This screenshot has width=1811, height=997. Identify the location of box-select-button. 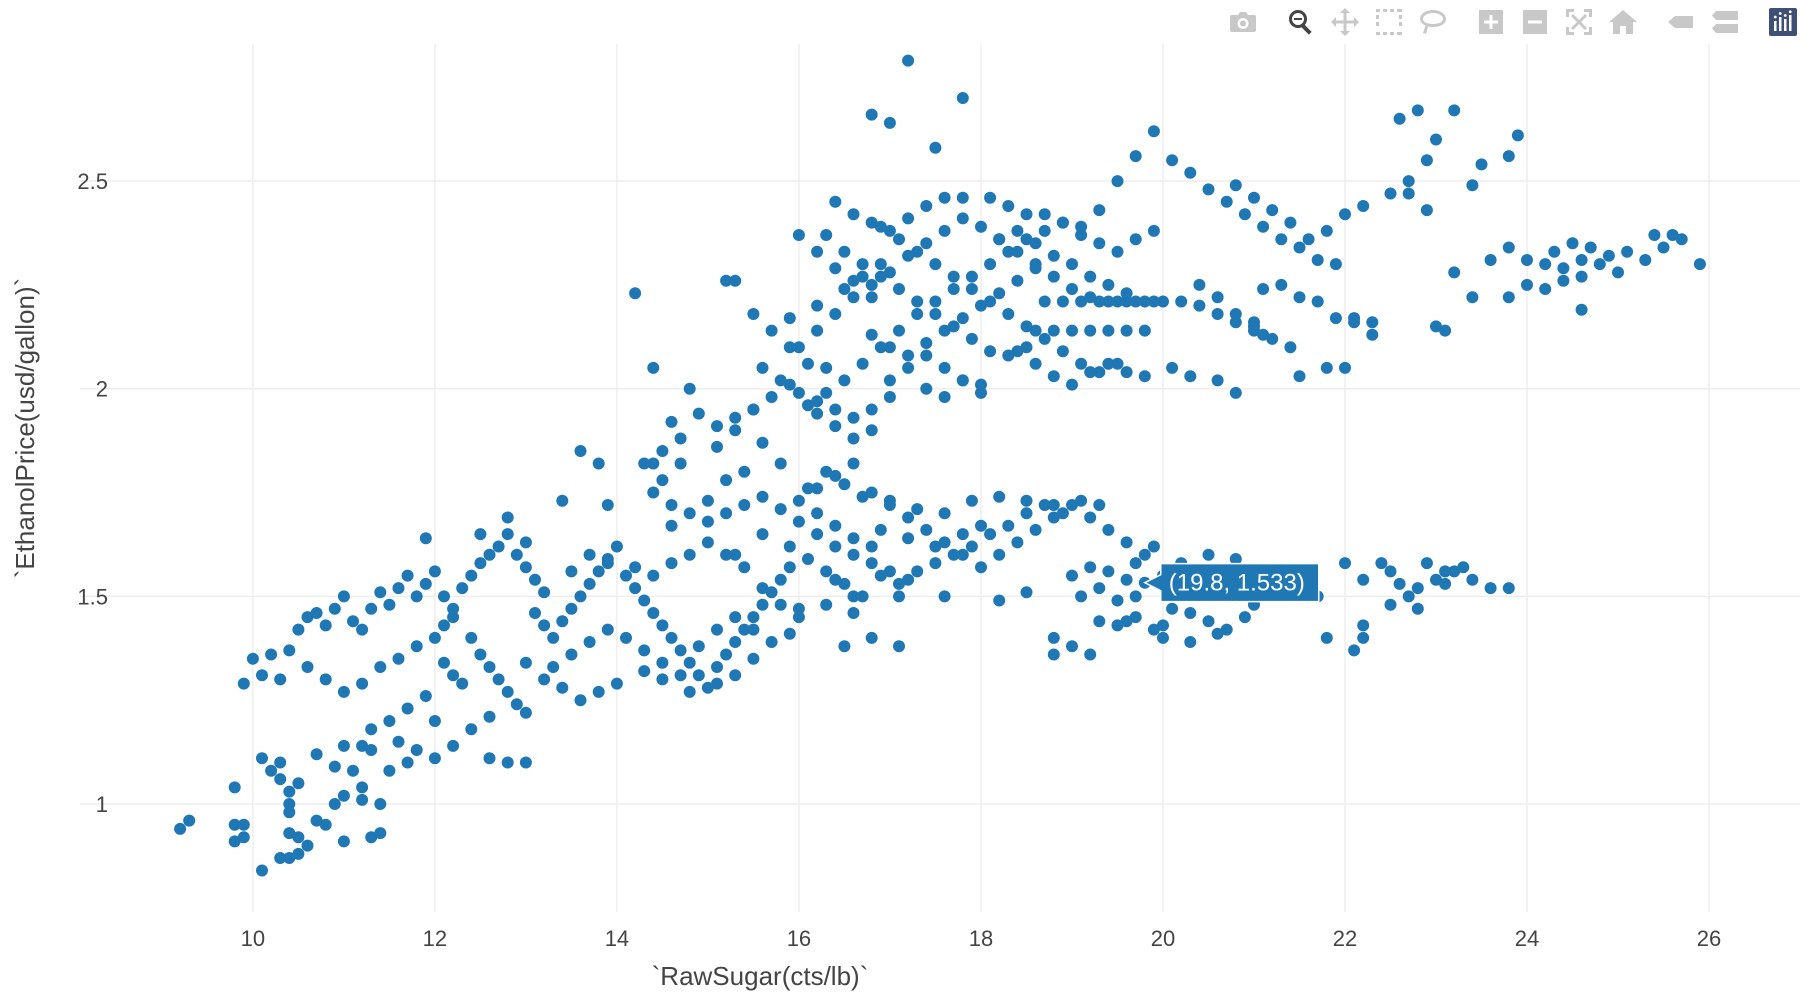
(1389, 22).